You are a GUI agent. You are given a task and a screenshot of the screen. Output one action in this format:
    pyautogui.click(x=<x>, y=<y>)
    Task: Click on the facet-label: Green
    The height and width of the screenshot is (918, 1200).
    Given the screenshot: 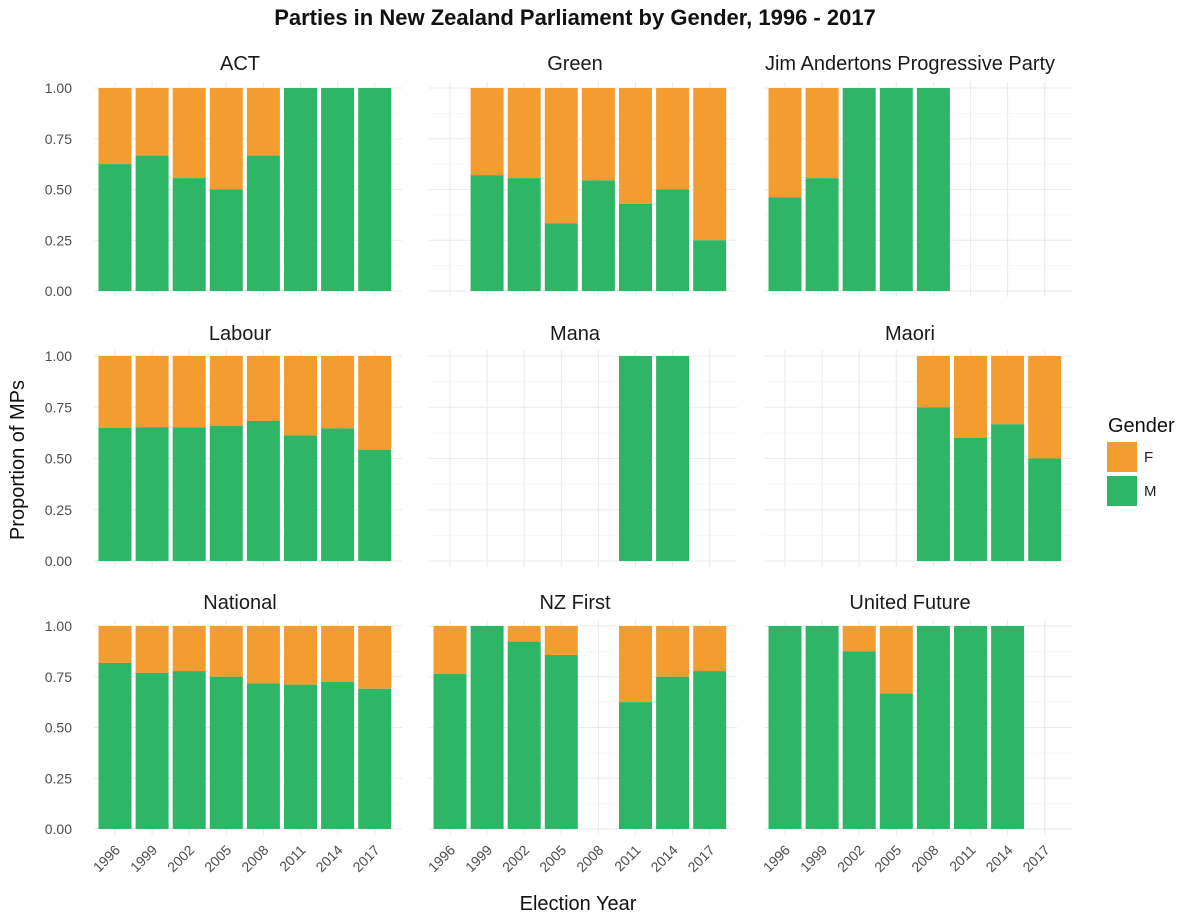 What is the action you would take?
    pyautogui.click(x=575, y=64)
    